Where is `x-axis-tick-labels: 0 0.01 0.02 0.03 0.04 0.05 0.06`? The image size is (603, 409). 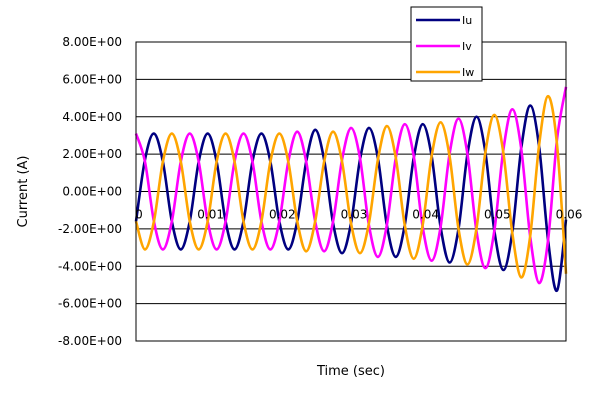
x-axis-tick-labels: 0 0.01 0.02 0.03 0.04 0.05 0.06 is located at coordinates (358, 215).